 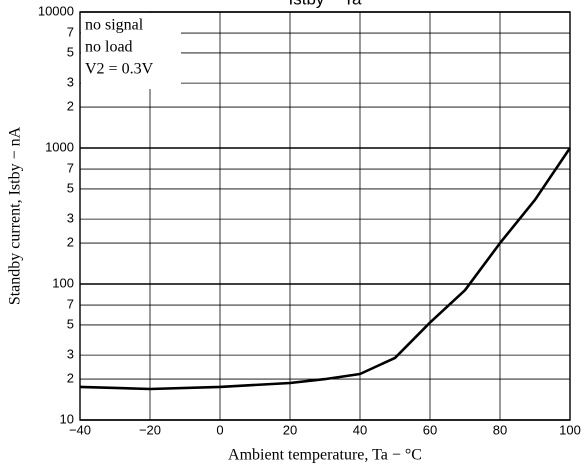 What do you see at coordinates (570, 429) in the screenshot?
I see `x-tick-label: 100` at bounding box center [570, 429].